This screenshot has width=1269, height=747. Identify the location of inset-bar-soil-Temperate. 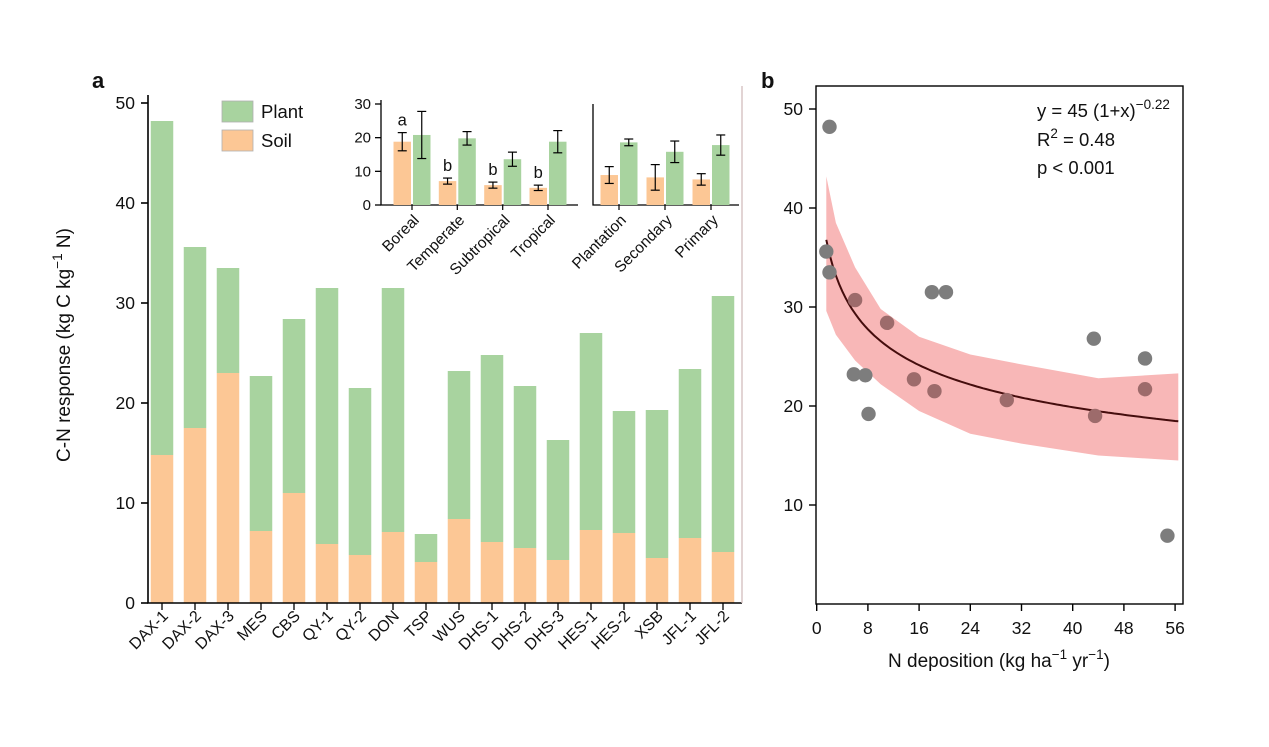
(447, 193).